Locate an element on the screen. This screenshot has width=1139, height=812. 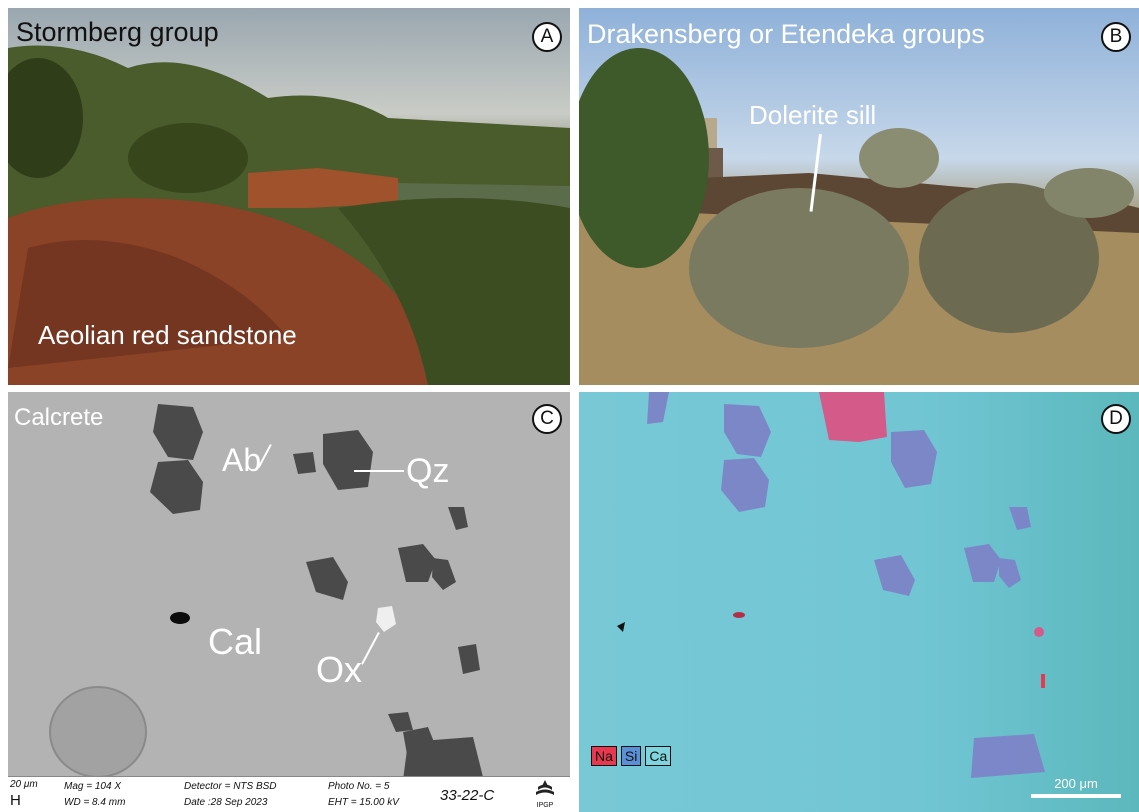
scale-bar-label: 200 μm is located at coordinates (1076, 783).